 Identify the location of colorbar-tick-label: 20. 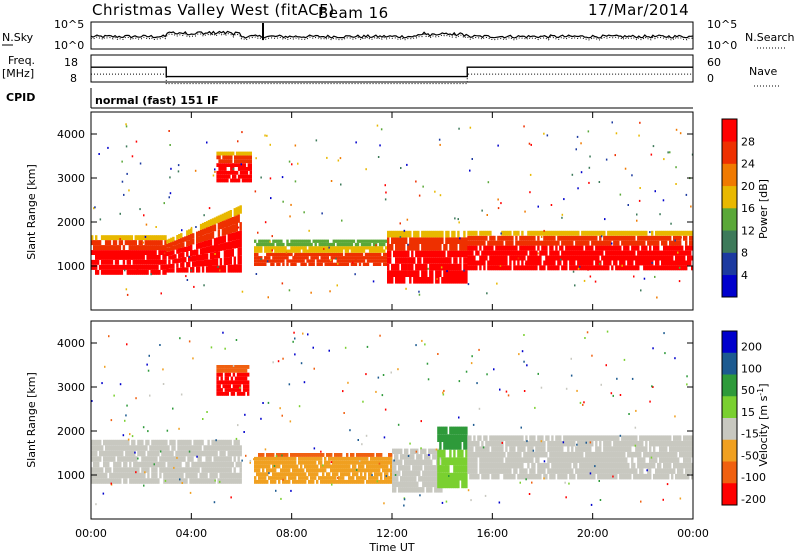
(748, 186).